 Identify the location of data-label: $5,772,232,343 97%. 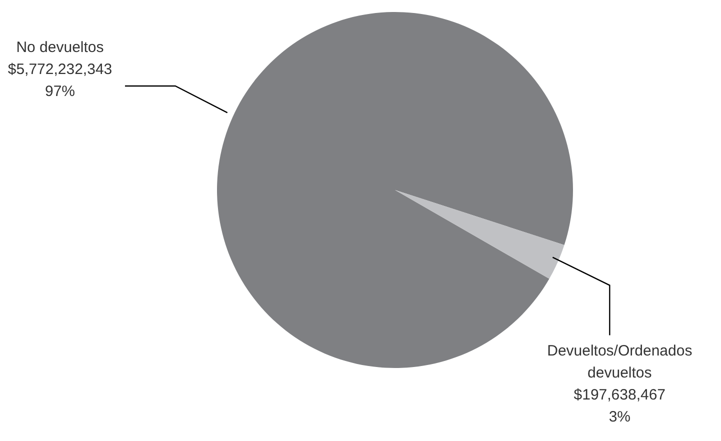
(60, 80).